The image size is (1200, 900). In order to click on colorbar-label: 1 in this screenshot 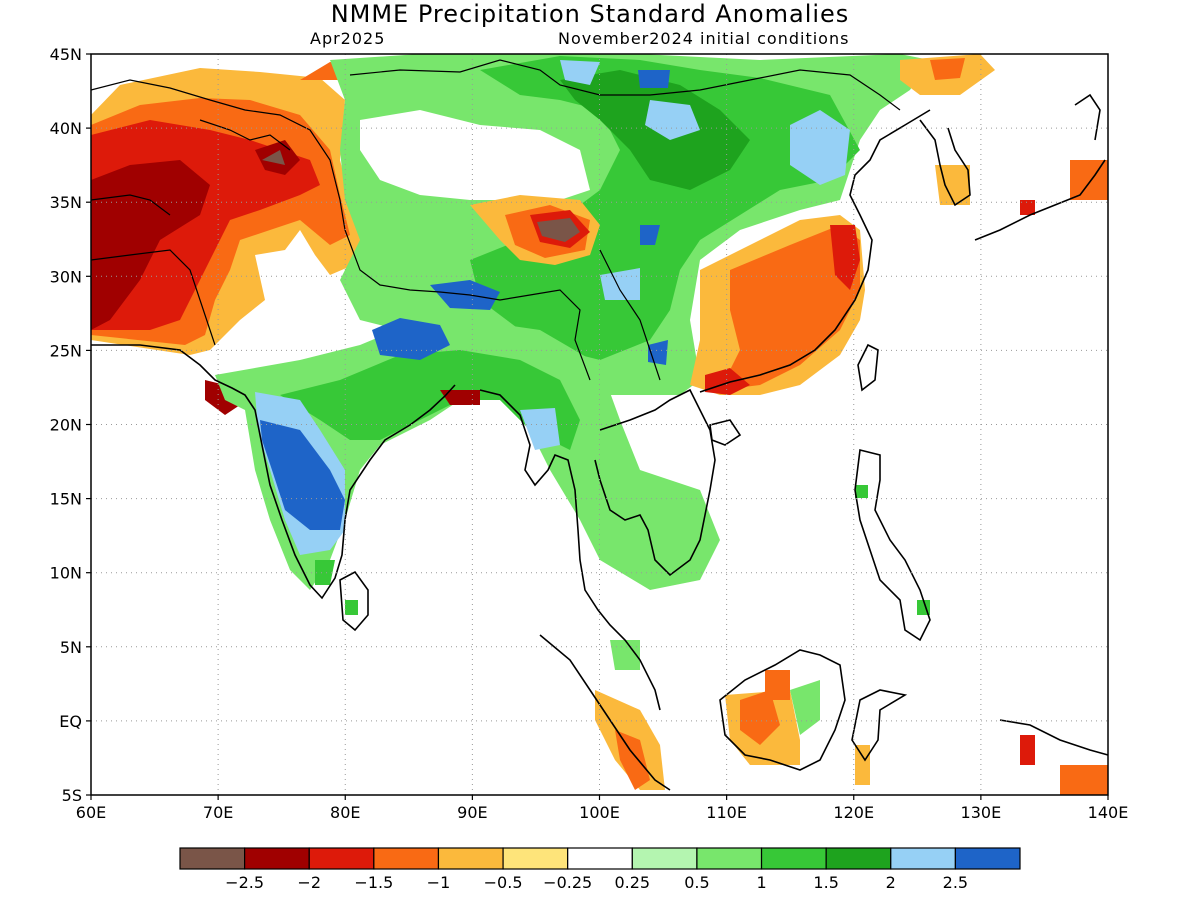, I will do `click(761, 882)`.